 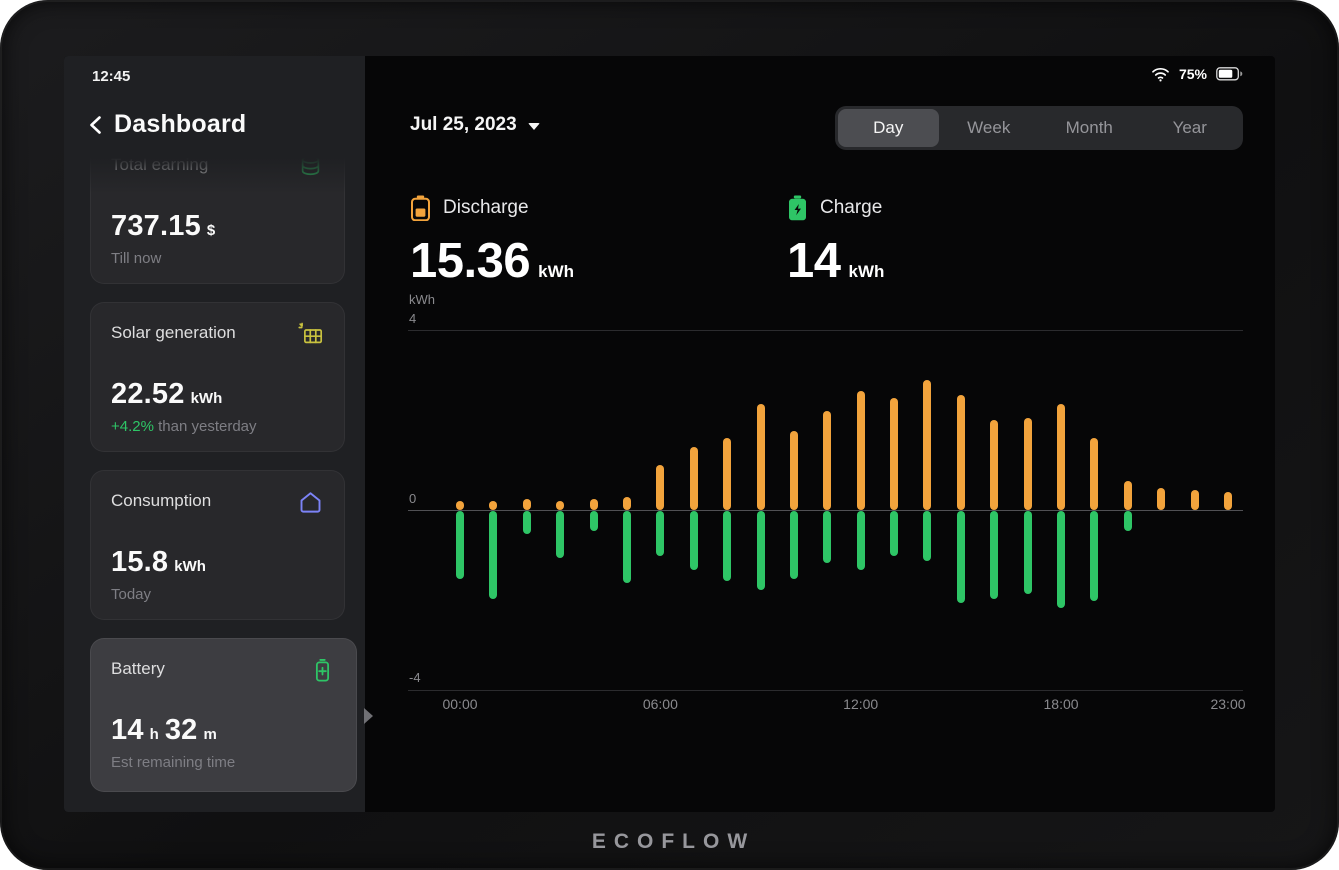 What do you see at coordinates (154, 734) in the screenshot?
I see `card-unit-hours: h` at bounding box center [154, 734].